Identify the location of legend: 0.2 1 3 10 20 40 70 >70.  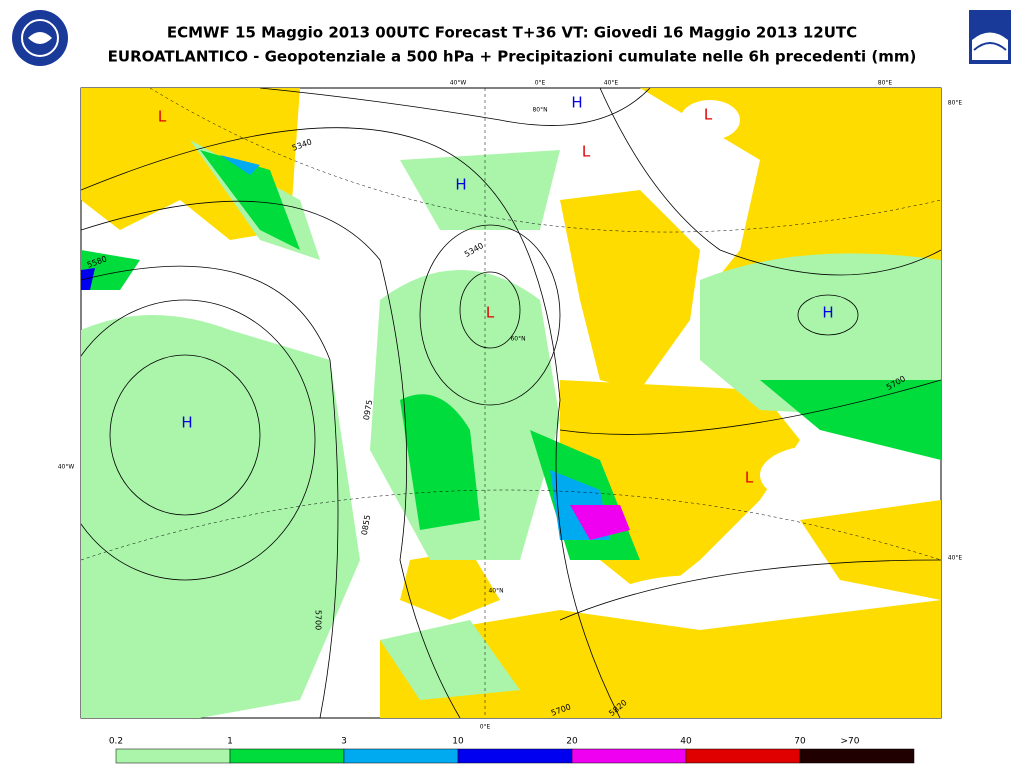
(512, 750).